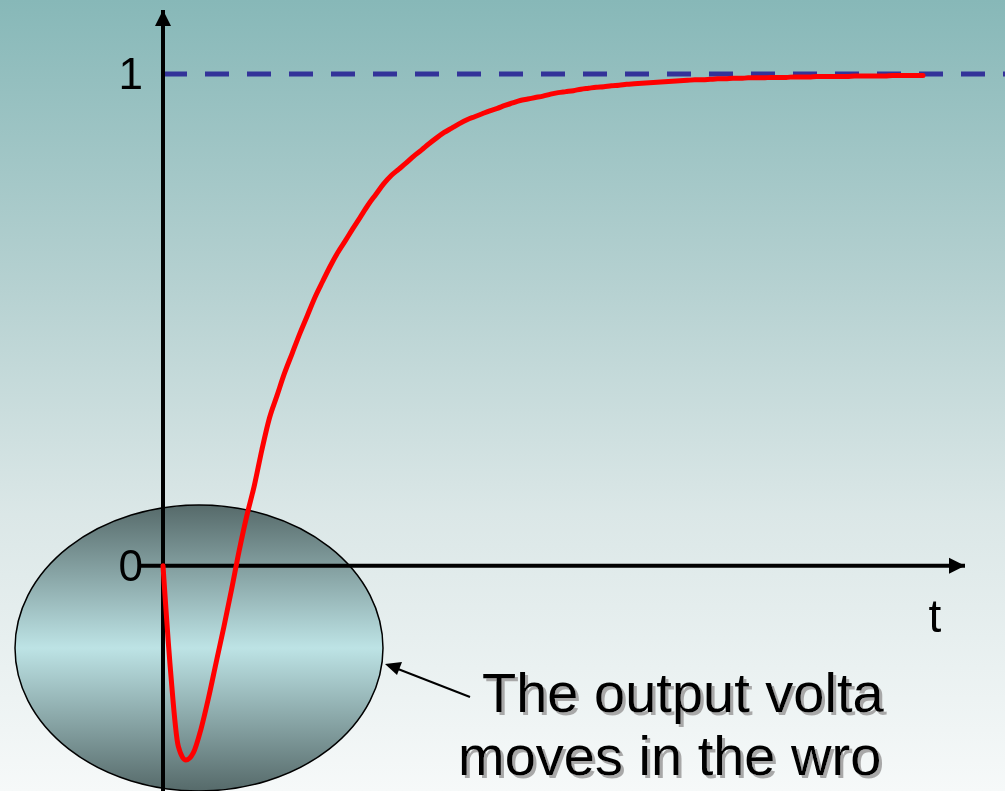 The width and height of the screenshot is (1005, 791). I want to click on y-tick-label: 1, so click(130, 74).